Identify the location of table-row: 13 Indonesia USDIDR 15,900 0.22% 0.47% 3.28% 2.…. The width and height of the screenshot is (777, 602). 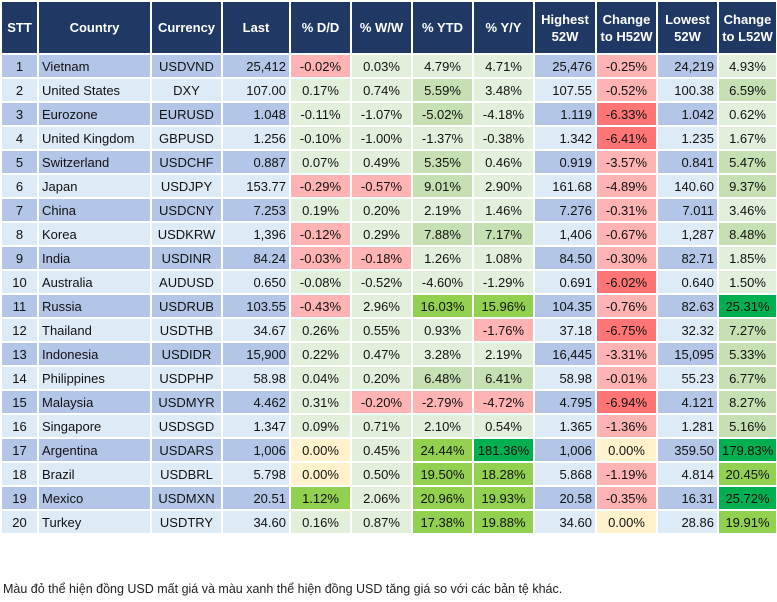
(388, 354).